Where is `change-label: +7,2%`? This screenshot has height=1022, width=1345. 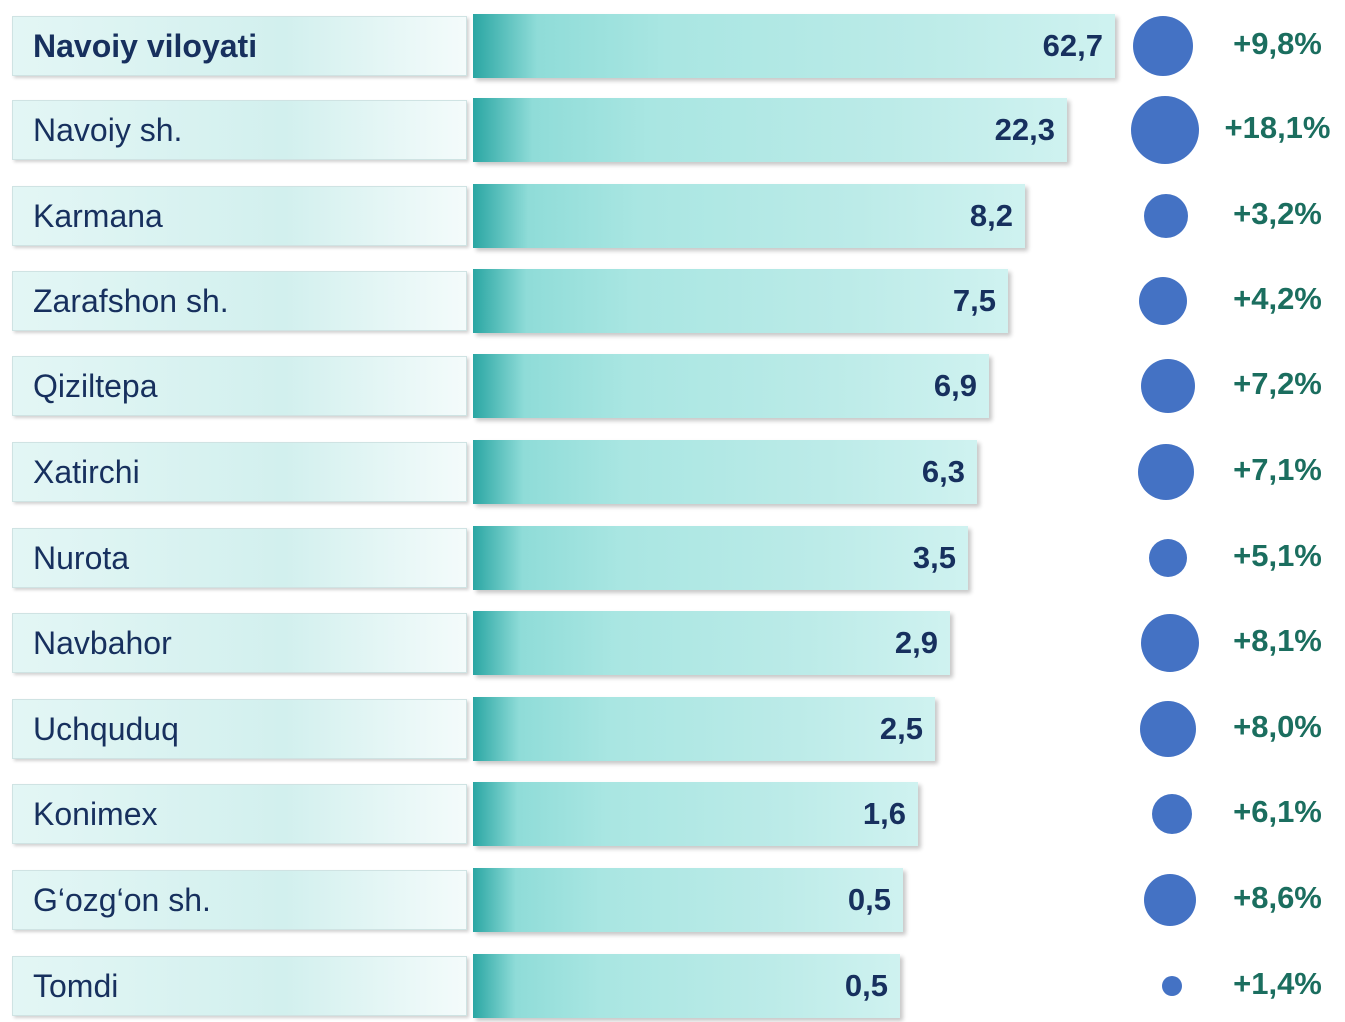
change-label: +7,2% is located at coordinates (1277, 383).